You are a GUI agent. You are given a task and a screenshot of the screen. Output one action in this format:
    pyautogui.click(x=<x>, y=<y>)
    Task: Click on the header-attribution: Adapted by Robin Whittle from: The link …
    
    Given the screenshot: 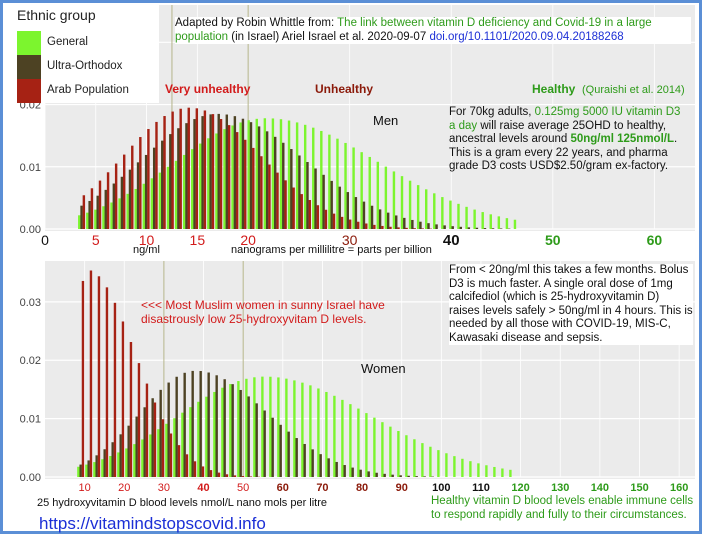 What is the action you would take?
    pyautogui.click(x=433, y=30)
    